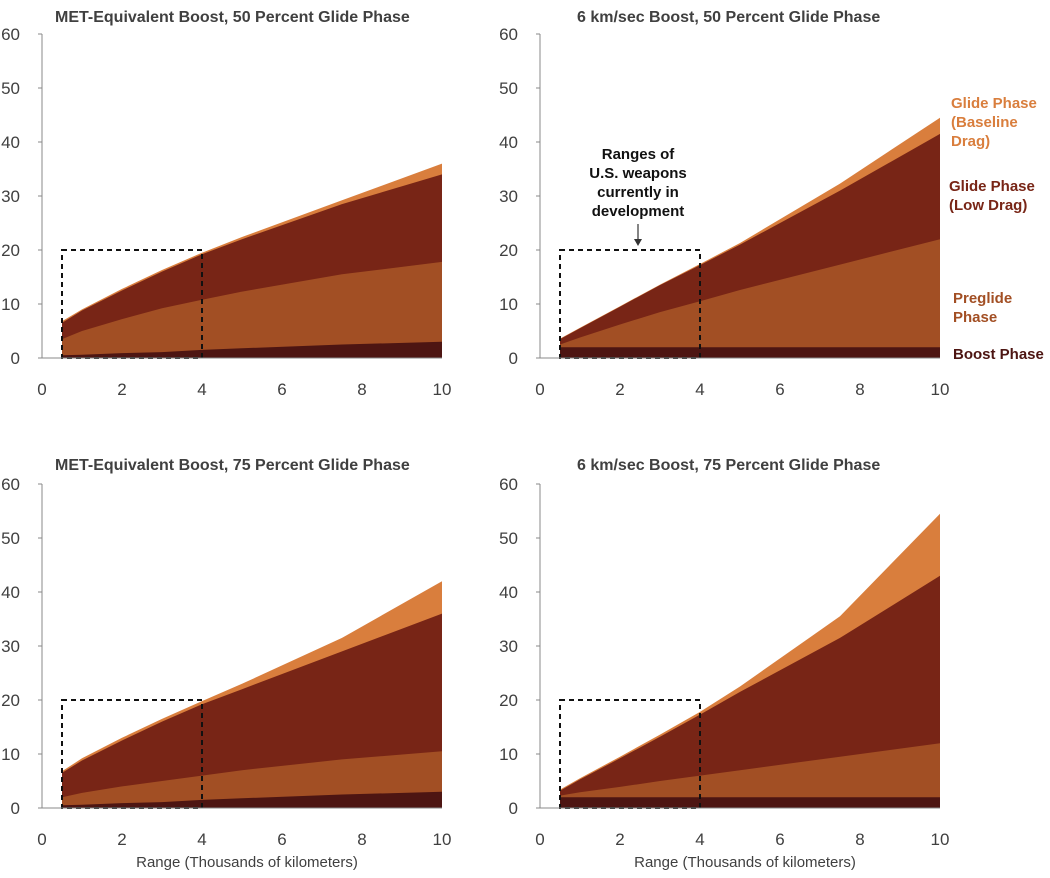  What do you see at coordinates (728, 465) in the screenshot?
I see `chart-title: 6 km/sec Boost, 75 Percent Glide Phase` at bounding box center [728, 465].